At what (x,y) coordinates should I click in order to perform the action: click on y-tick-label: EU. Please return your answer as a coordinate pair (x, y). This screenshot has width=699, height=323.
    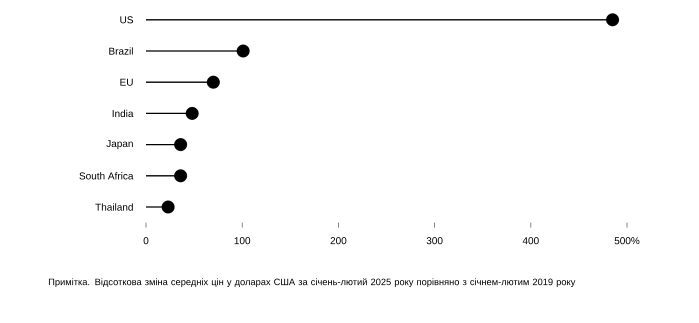
    Looking at the image, I should click on (126, 82).